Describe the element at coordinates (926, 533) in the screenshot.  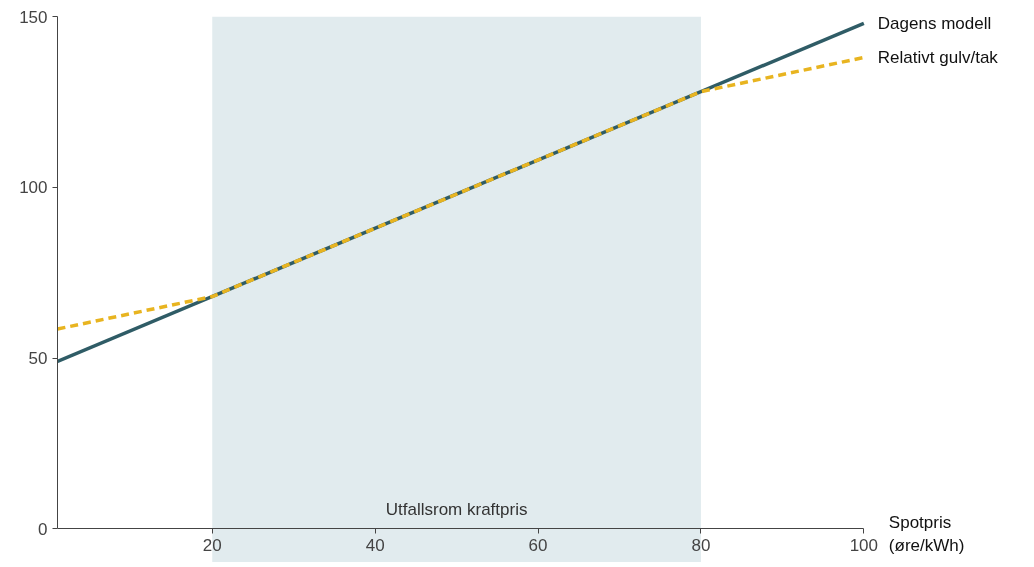
I see `x-axis-title: Spotpris (øre/kWh)` at that location.